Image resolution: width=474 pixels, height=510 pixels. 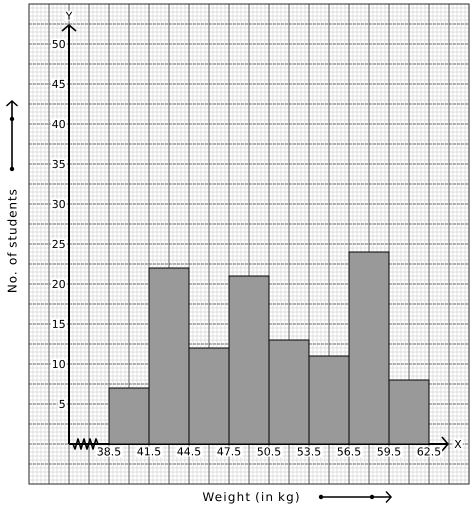 I want to click on y-axis-title: No. of students, so click(x=12, y=241).